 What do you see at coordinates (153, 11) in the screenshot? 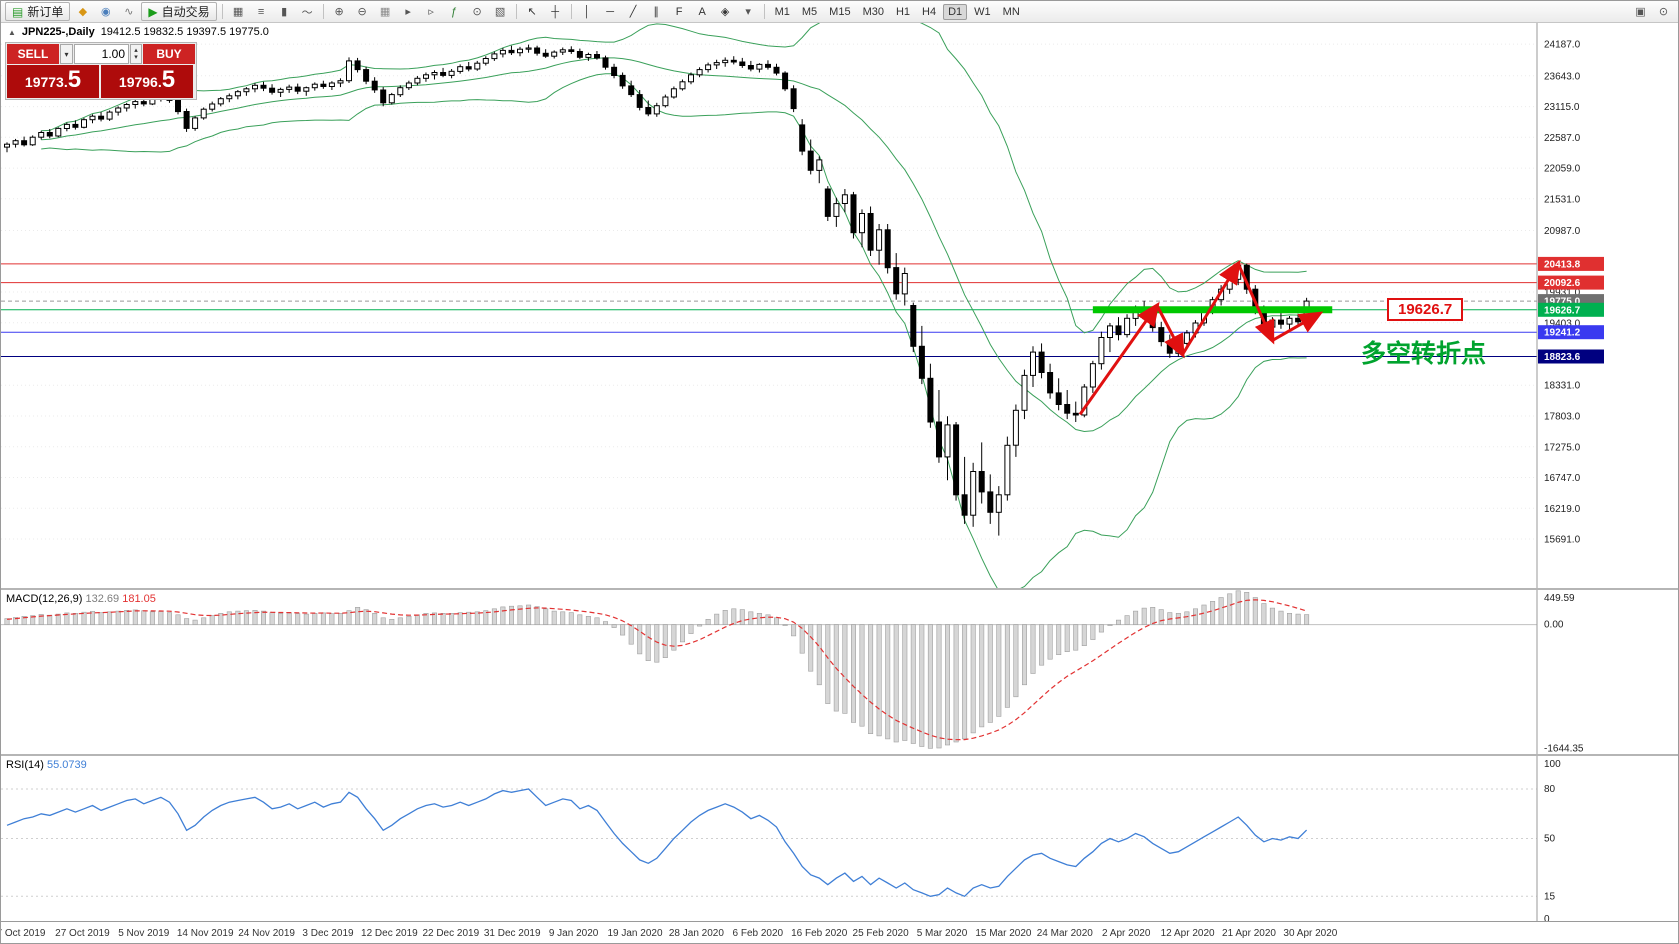
I see `autotrade-button-glyph: ▶` at bounding box center [153, 11].